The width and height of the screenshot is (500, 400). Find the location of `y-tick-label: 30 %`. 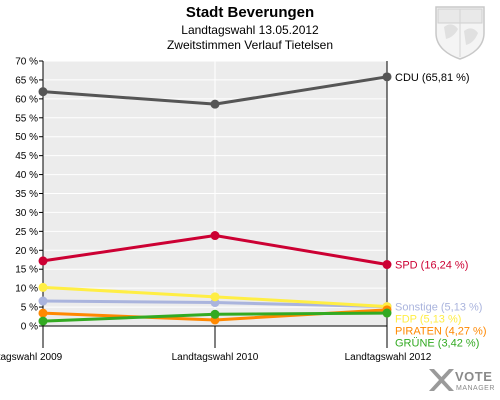

y-tick-label: 30 % is located at coordinates (26, 213).